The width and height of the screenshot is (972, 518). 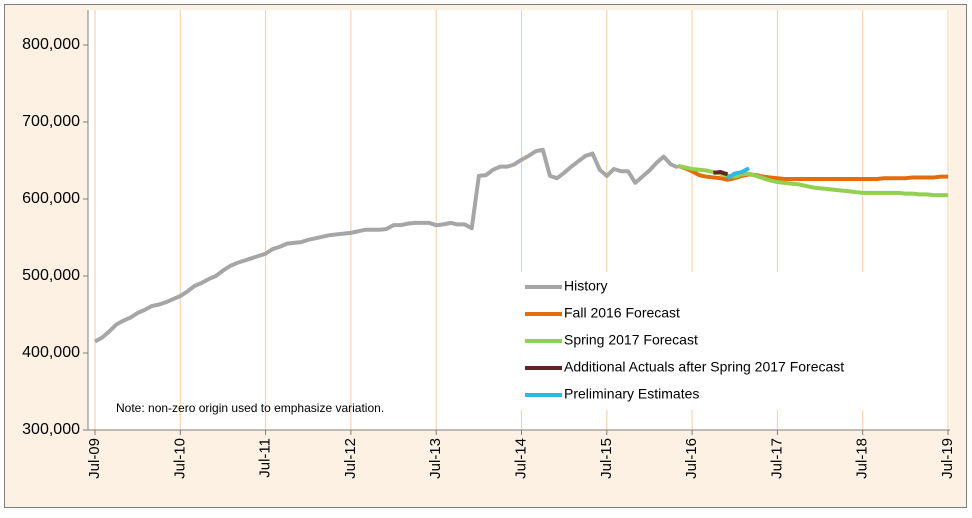 I want to click on legend-box, so click(x=725, y=341).